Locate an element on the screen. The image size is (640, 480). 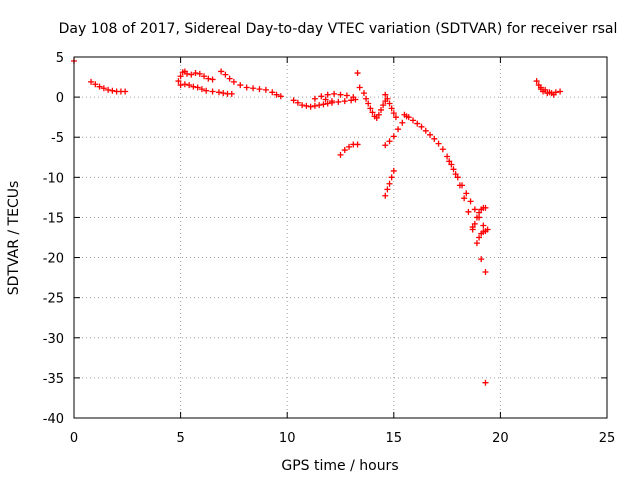
x-tick-label: 20 is located at coordinates (500, 438).